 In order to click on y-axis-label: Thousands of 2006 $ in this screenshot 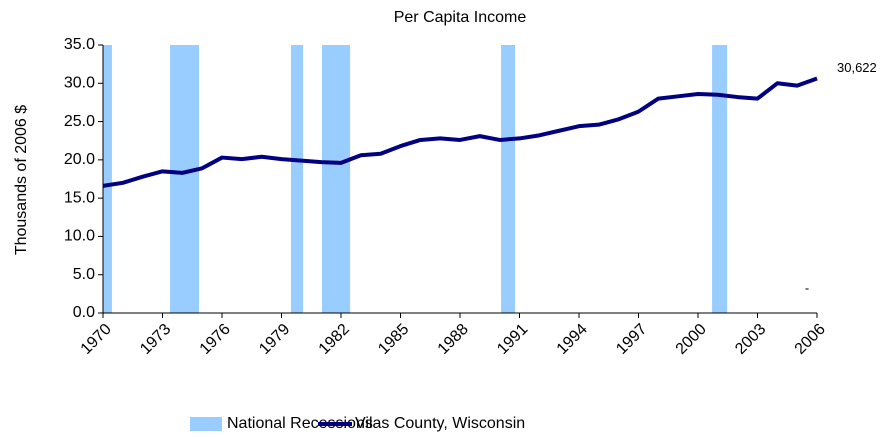, I will do `click(21, 180)`.